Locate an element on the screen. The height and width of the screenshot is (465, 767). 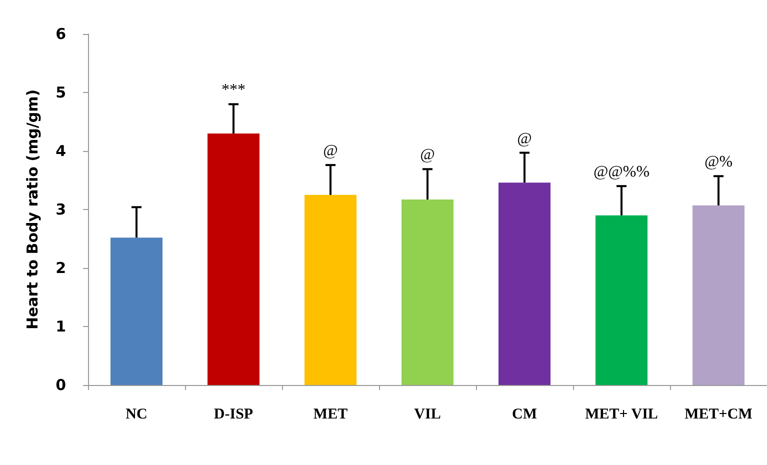
x-tick-label: VIL is located at coordinates (427, 414).